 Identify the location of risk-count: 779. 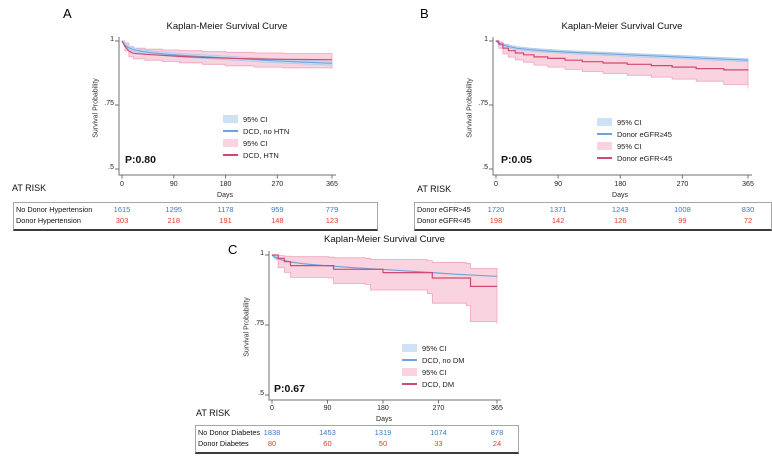
(332, 209).